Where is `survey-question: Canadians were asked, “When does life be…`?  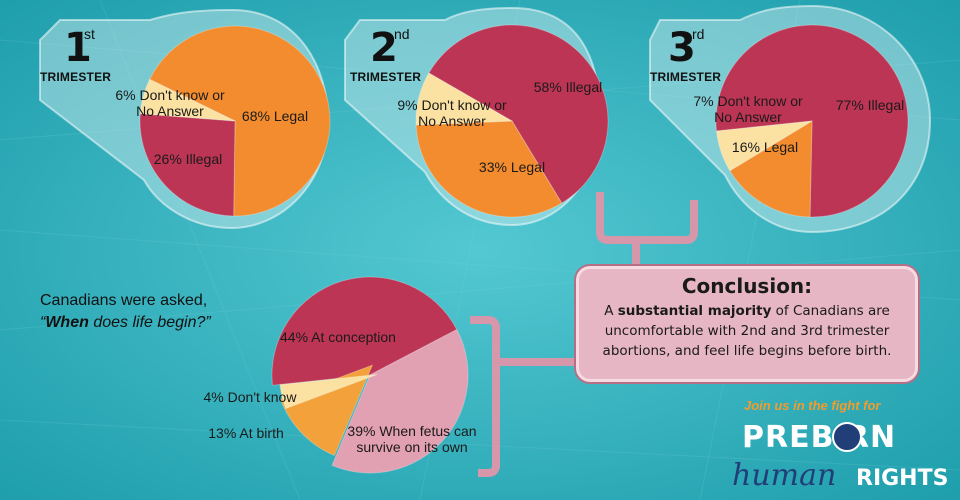
survey-question: Canadians were asked, “When does life be… is located at coordinates (165, 312).